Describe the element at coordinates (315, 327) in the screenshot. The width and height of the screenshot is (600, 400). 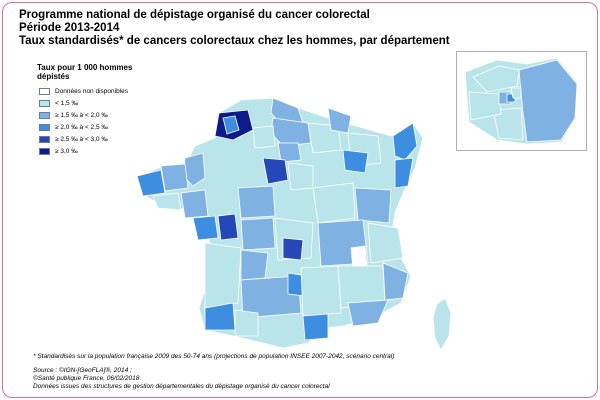
I see `region-herault` at that location.